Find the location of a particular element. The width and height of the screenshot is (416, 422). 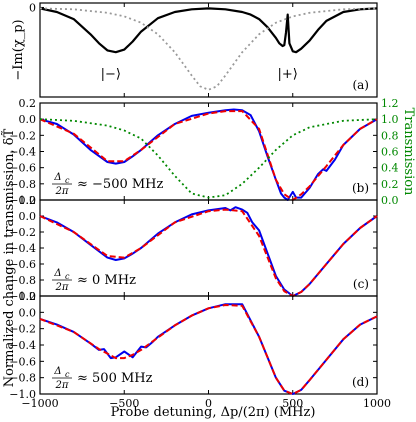

shared-xlabel: Probe detuning, Δp/(2π) (MHz) is located at coordinates (213, 412).